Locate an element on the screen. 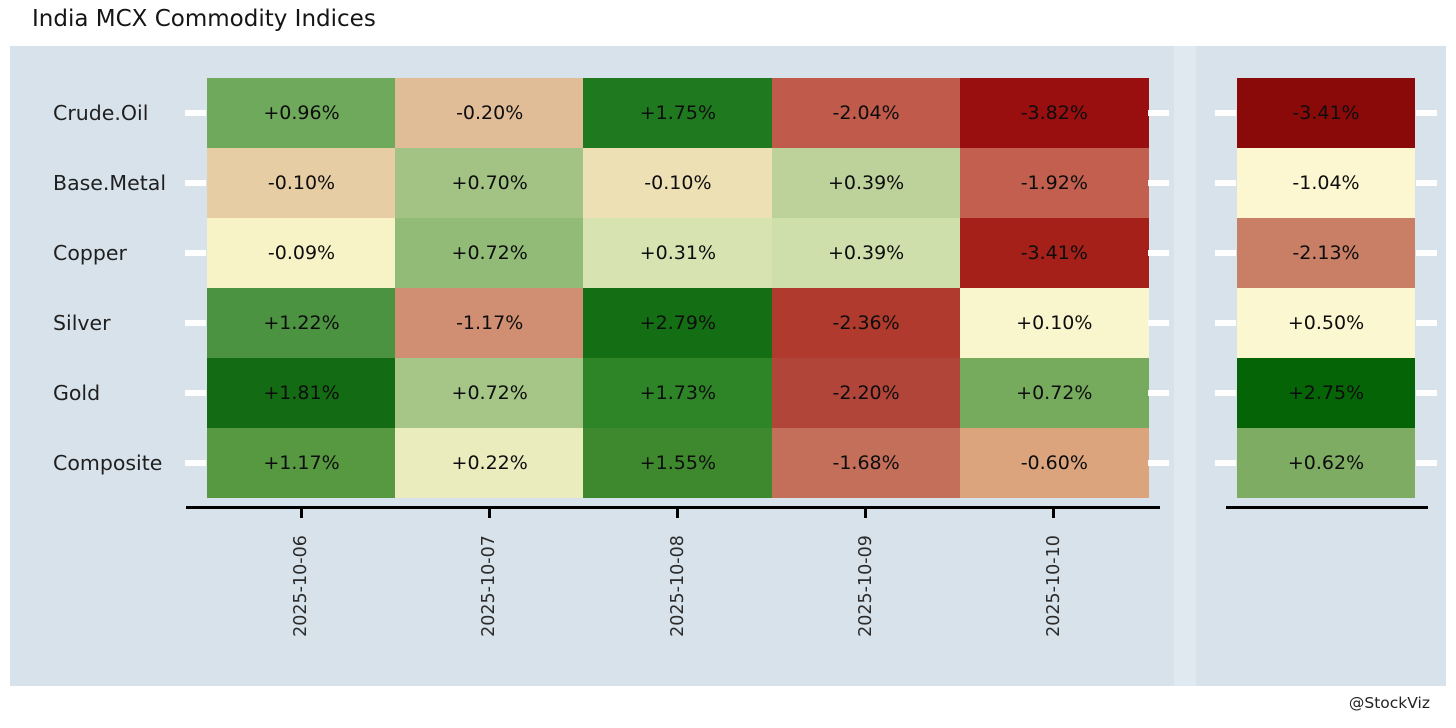  heatmap-cell: +1.75% is located at coordinates (678, 113).